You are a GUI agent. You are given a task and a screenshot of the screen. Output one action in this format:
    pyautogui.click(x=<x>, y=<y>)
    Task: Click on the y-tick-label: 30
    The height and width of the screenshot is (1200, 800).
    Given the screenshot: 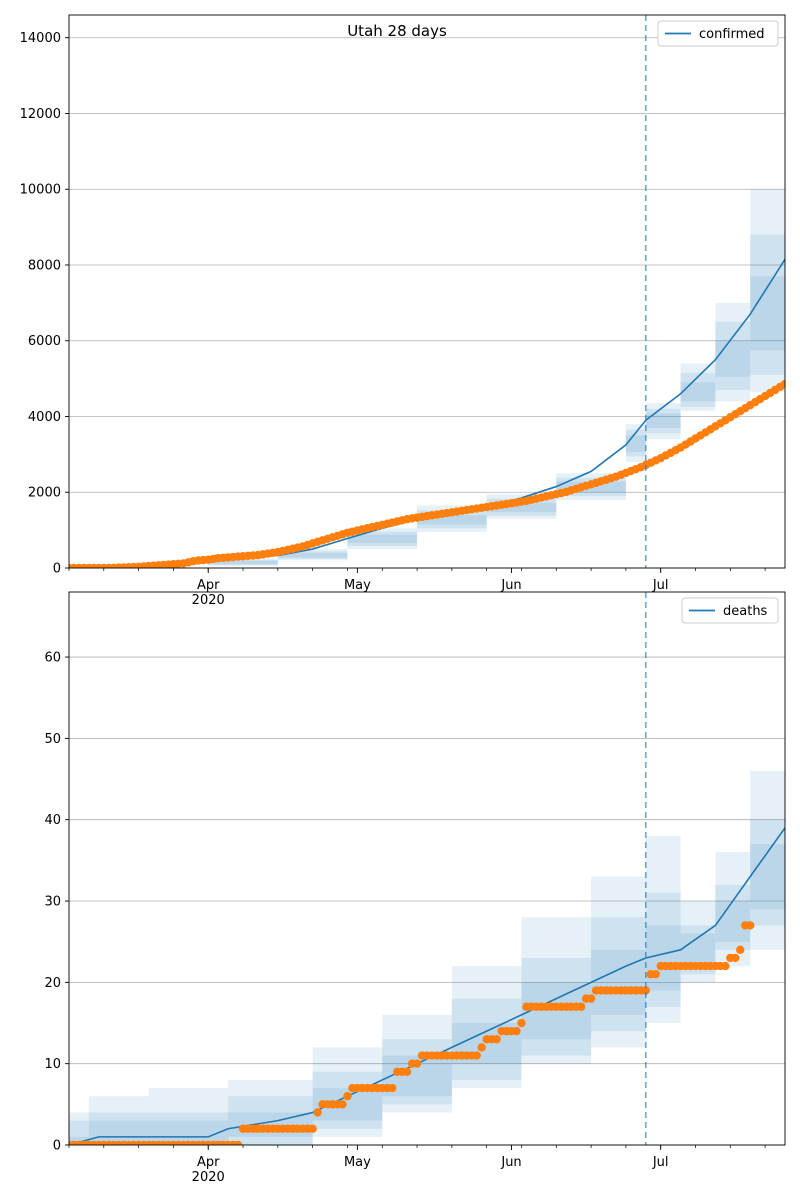 What is the action you would take?
    pyautogui.click(x=52, y=902)
    